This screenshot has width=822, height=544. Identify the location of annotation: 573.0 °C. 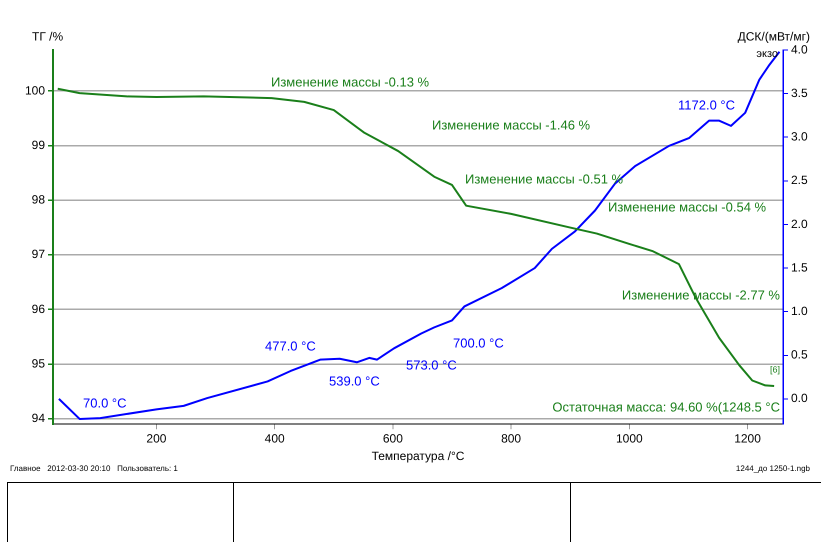
(431, 365).